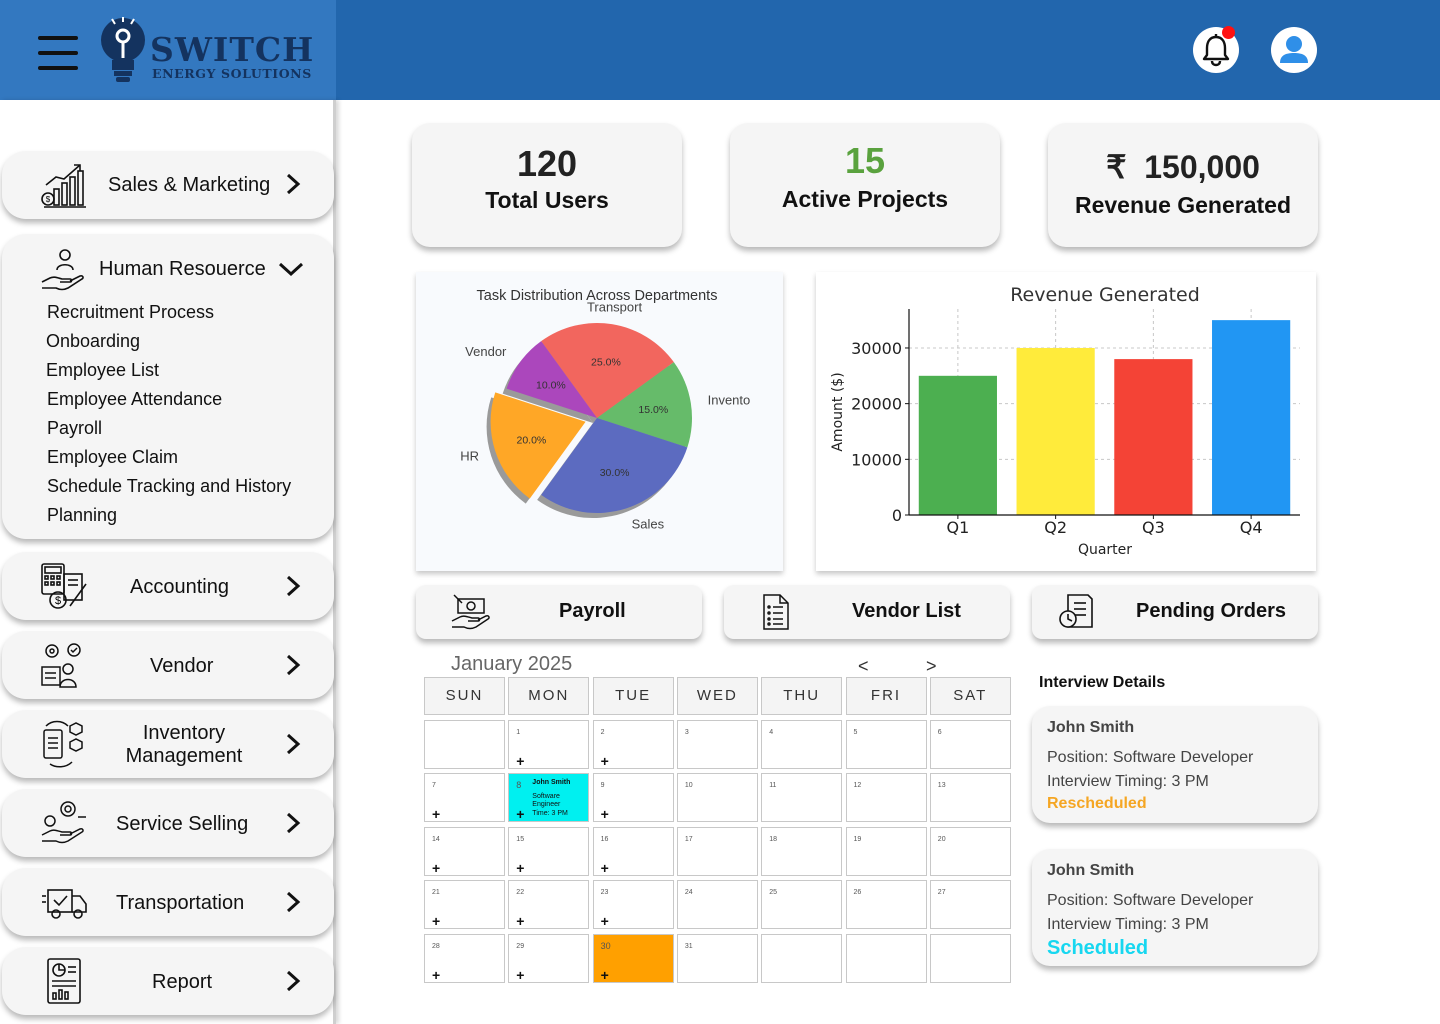 Image resolution: width=1440 pixels, height=1024 pixels. I want to click on action-label: Vendor List, so click(906, 611).